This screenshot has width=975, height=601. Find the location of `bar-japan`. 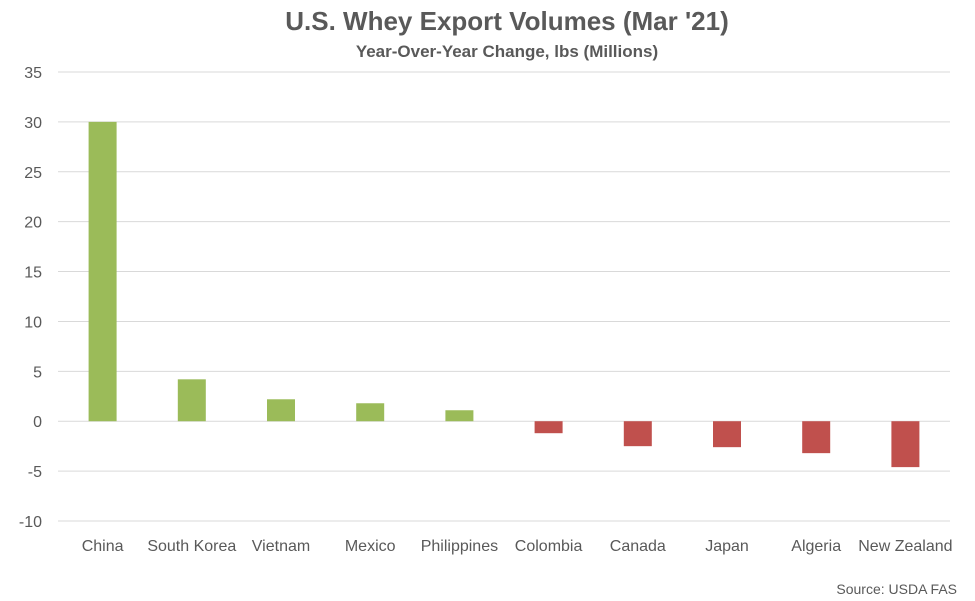

bar-japan is located at coordinates (727, 434).